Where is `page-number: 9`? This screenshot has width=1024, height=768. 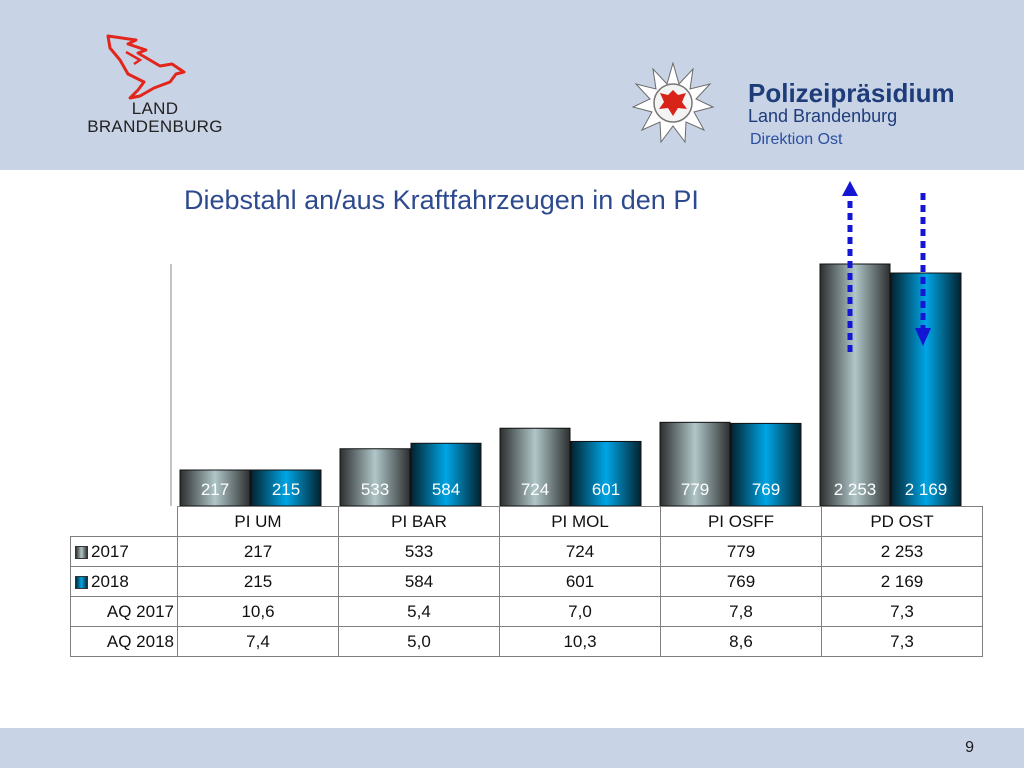 page-number: 9 is located at coordinates (969, 747).